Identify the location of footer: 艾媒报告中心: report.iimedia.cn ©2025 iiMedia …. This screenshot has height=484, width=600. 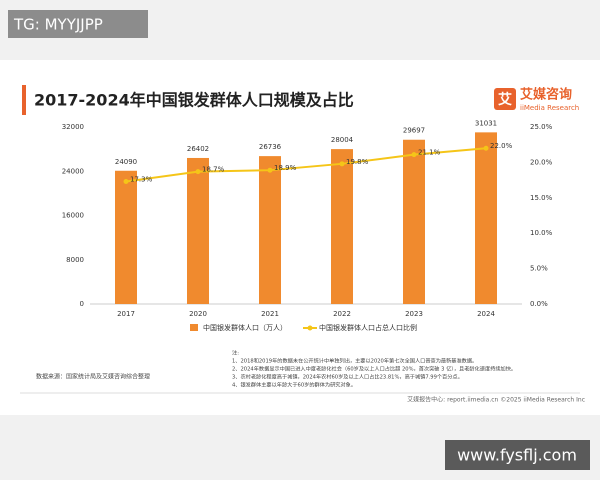
(496, 400).